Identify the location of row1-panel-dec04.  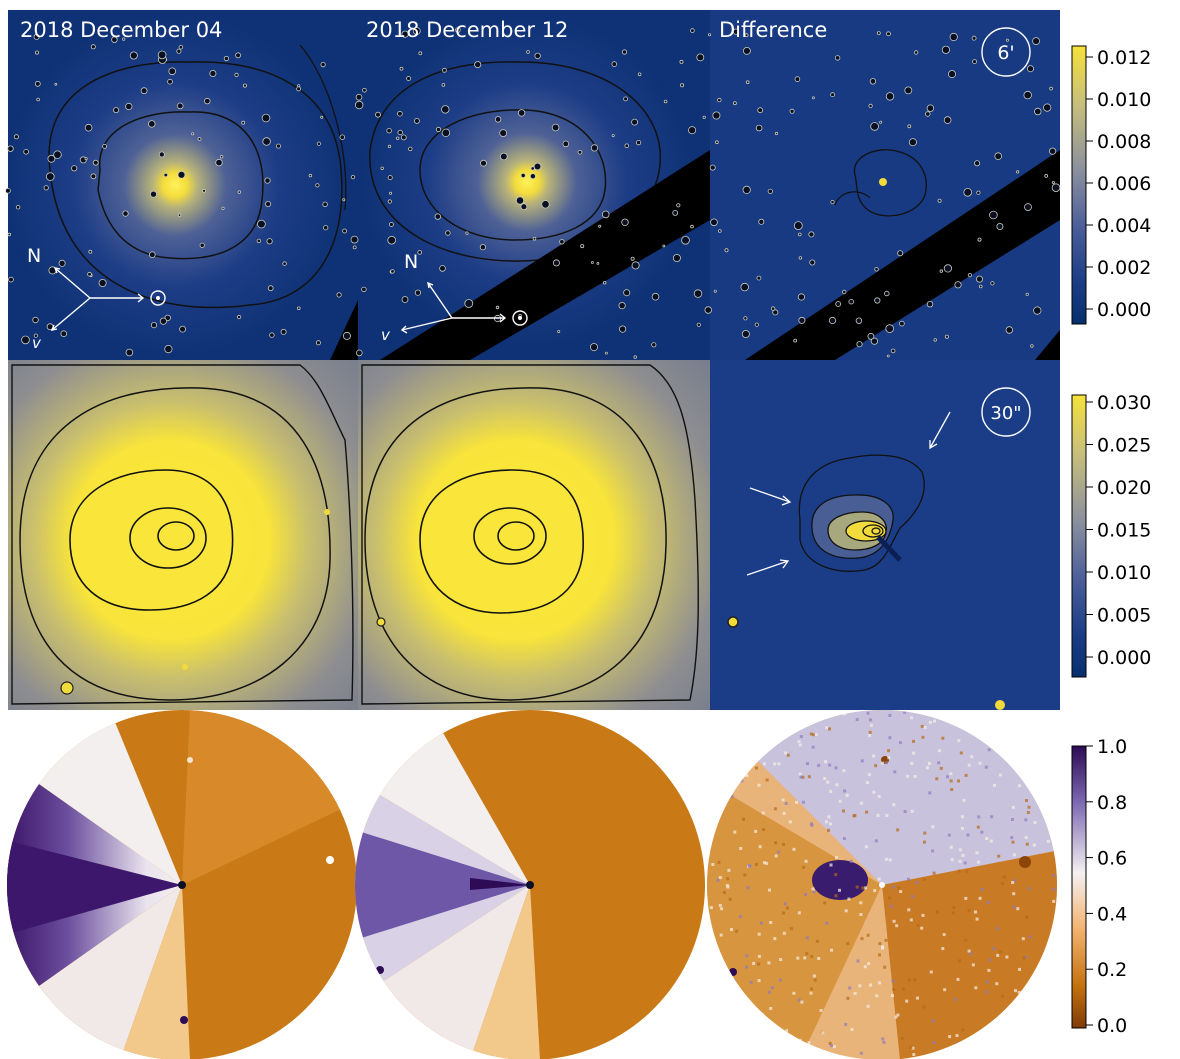
(183, 185).